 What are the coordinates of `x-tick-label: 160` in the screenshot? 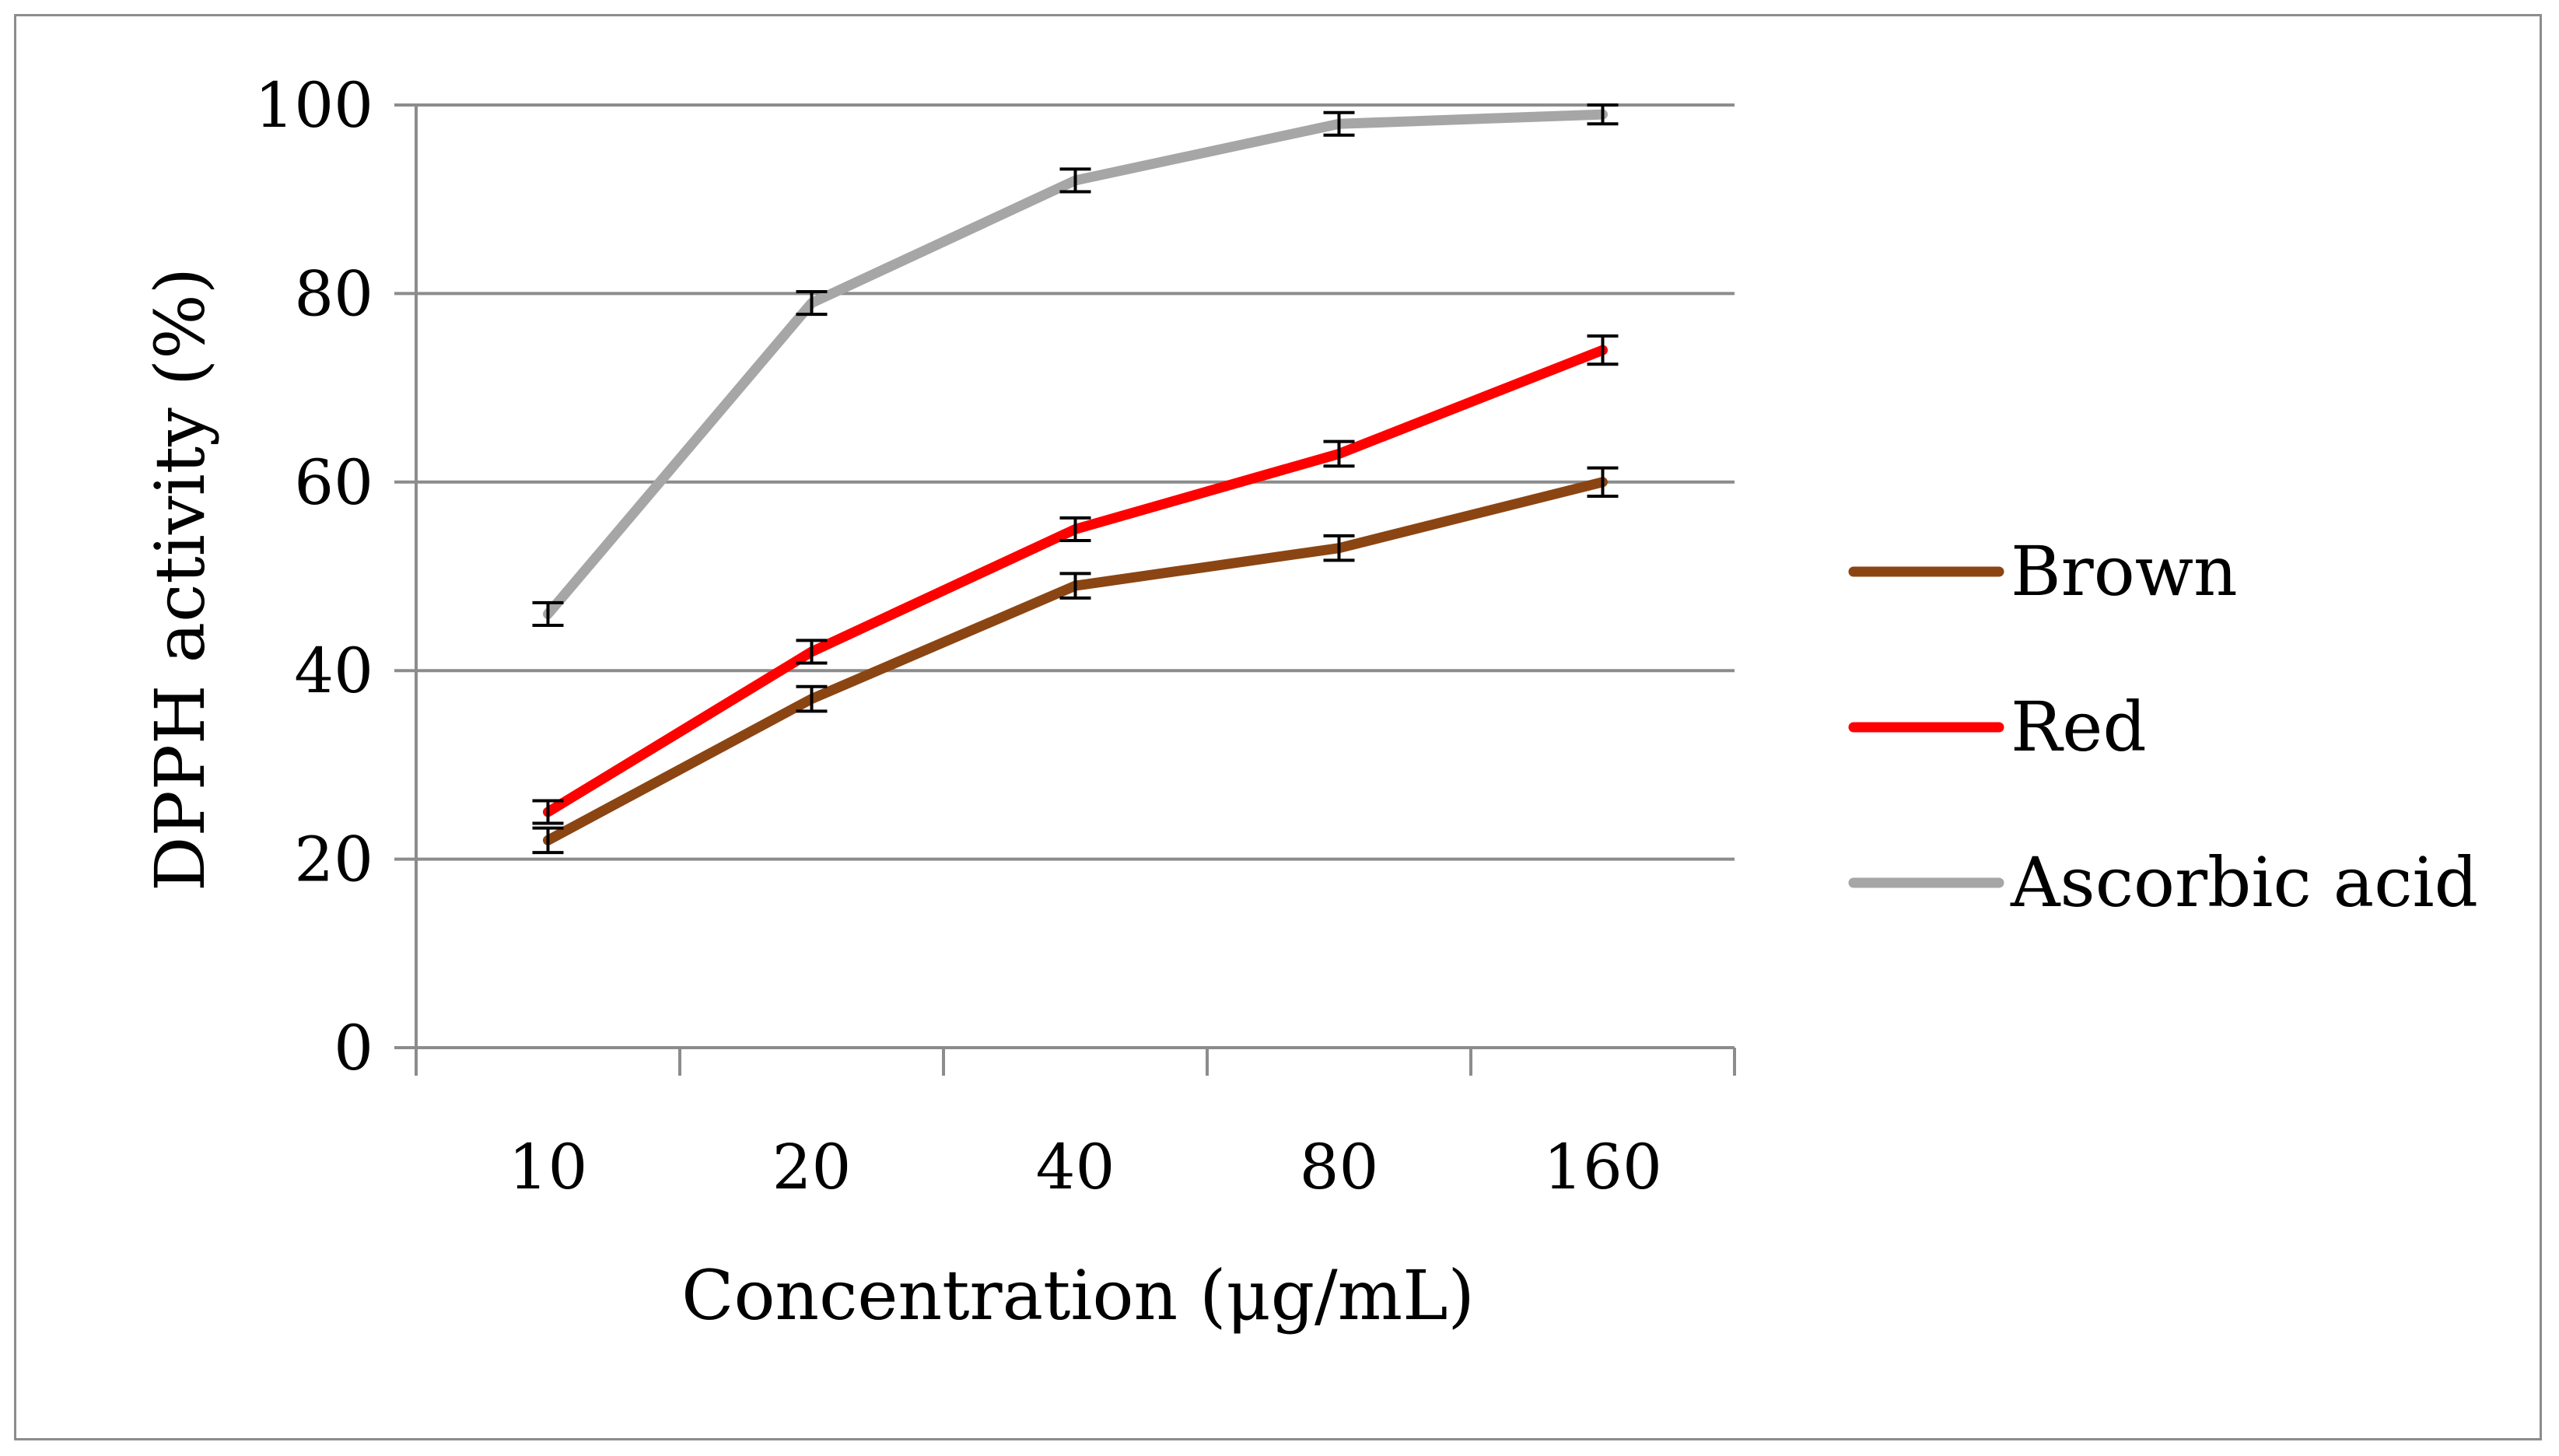 It's located at (1603, 1167).